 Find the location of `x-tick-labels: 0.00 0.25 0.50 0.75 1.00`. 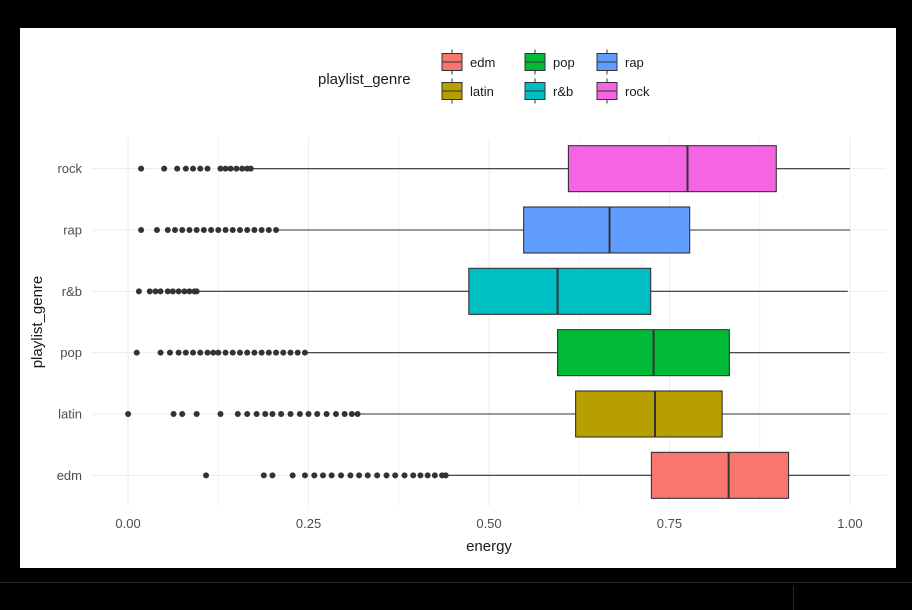

x-tick-labels: 0.00 0.25 0.50 0.75 1.00 is located at coordinates (488, 523).